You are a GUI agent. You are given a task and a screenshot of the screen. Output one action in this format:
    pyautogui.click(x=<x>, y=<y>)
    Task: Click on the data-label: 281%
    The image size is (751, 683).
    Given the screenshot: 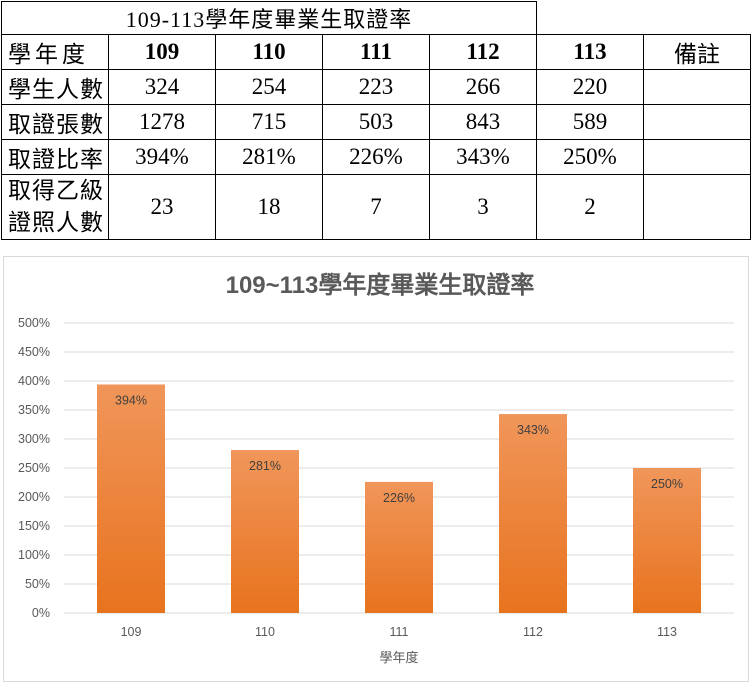 What is the action you would take?
    pyautogui.click(x=265, y=466)
    